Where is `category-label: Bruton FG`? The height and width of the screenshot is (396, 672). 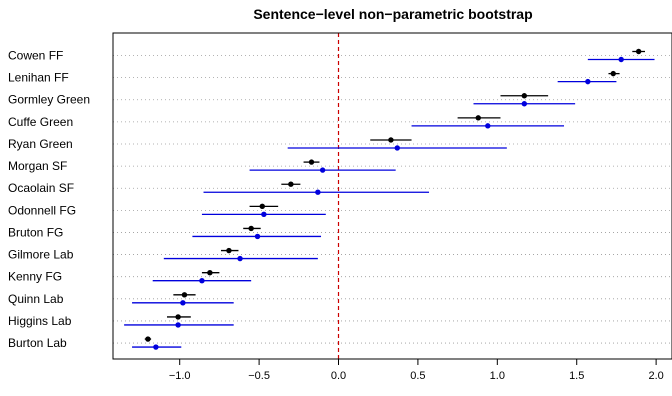 category-label: Bruton FG is located at coordinates (35, 232).